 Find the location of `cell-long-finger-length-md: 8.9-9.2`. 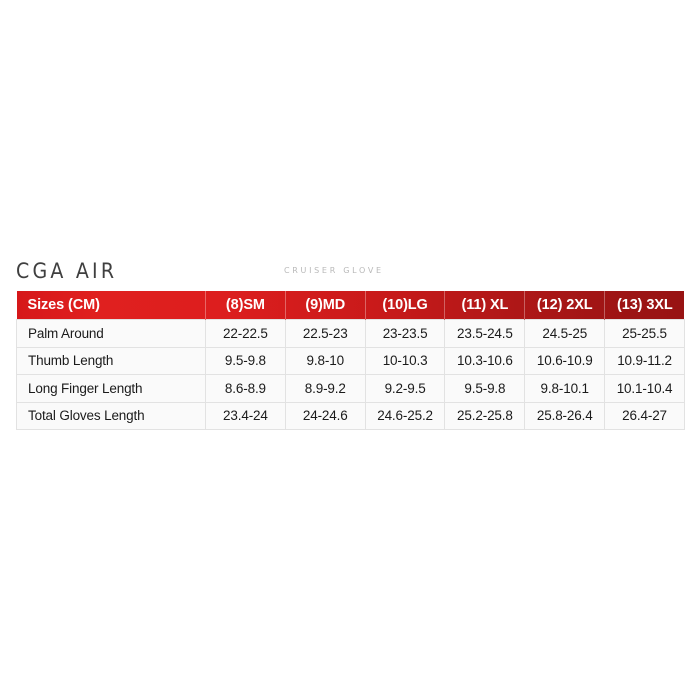

cell-long-finger-length-md: 8.9-9.2 is located at coordinates (325, 388).